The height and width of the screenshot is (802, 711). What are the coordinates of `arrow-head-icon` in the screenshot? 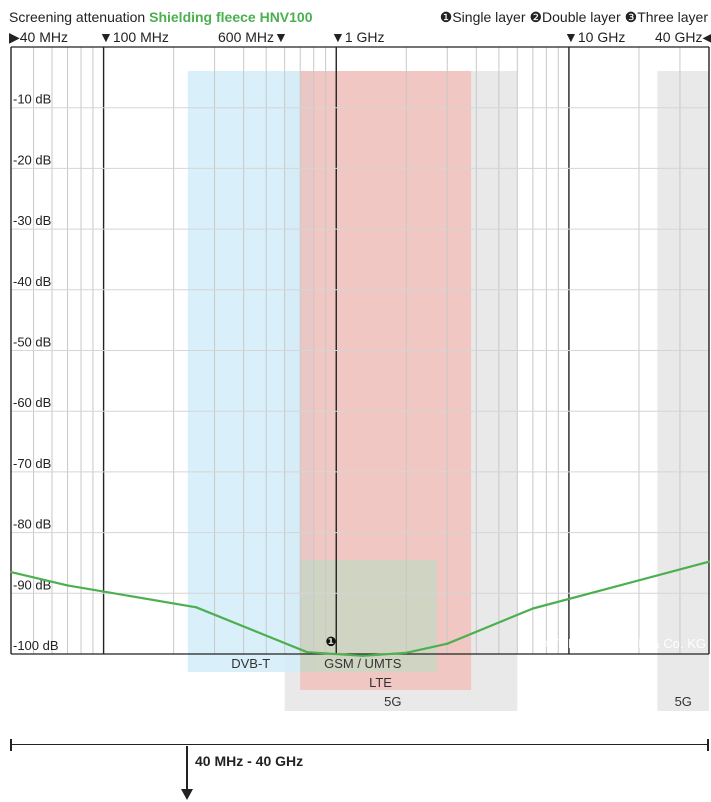 It's located at (187, 794).